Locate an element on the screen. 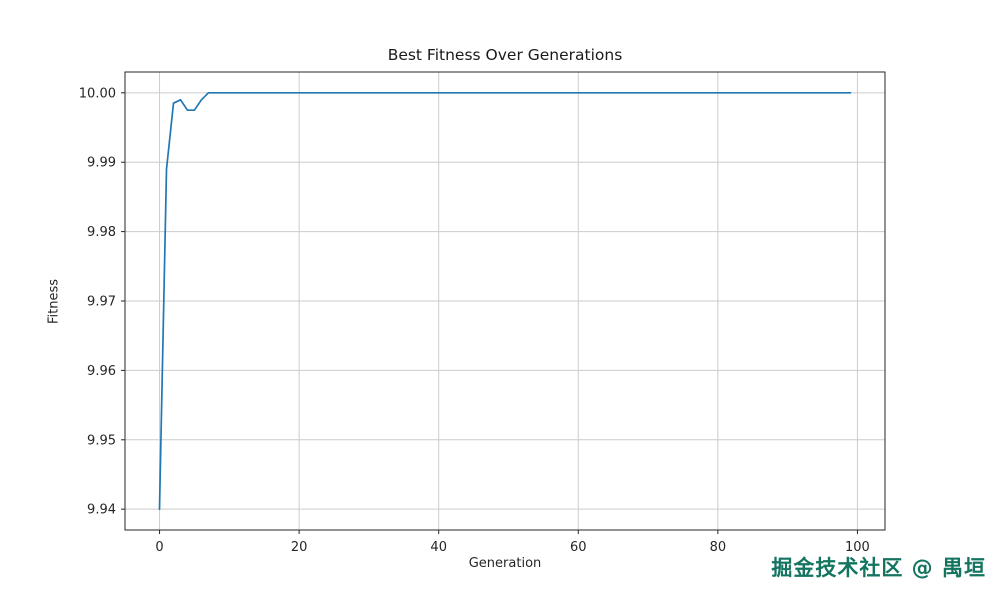 This screenshot has width=1000, height=600. y-tick-label: 9.96 is located at coordinates (101, 371).